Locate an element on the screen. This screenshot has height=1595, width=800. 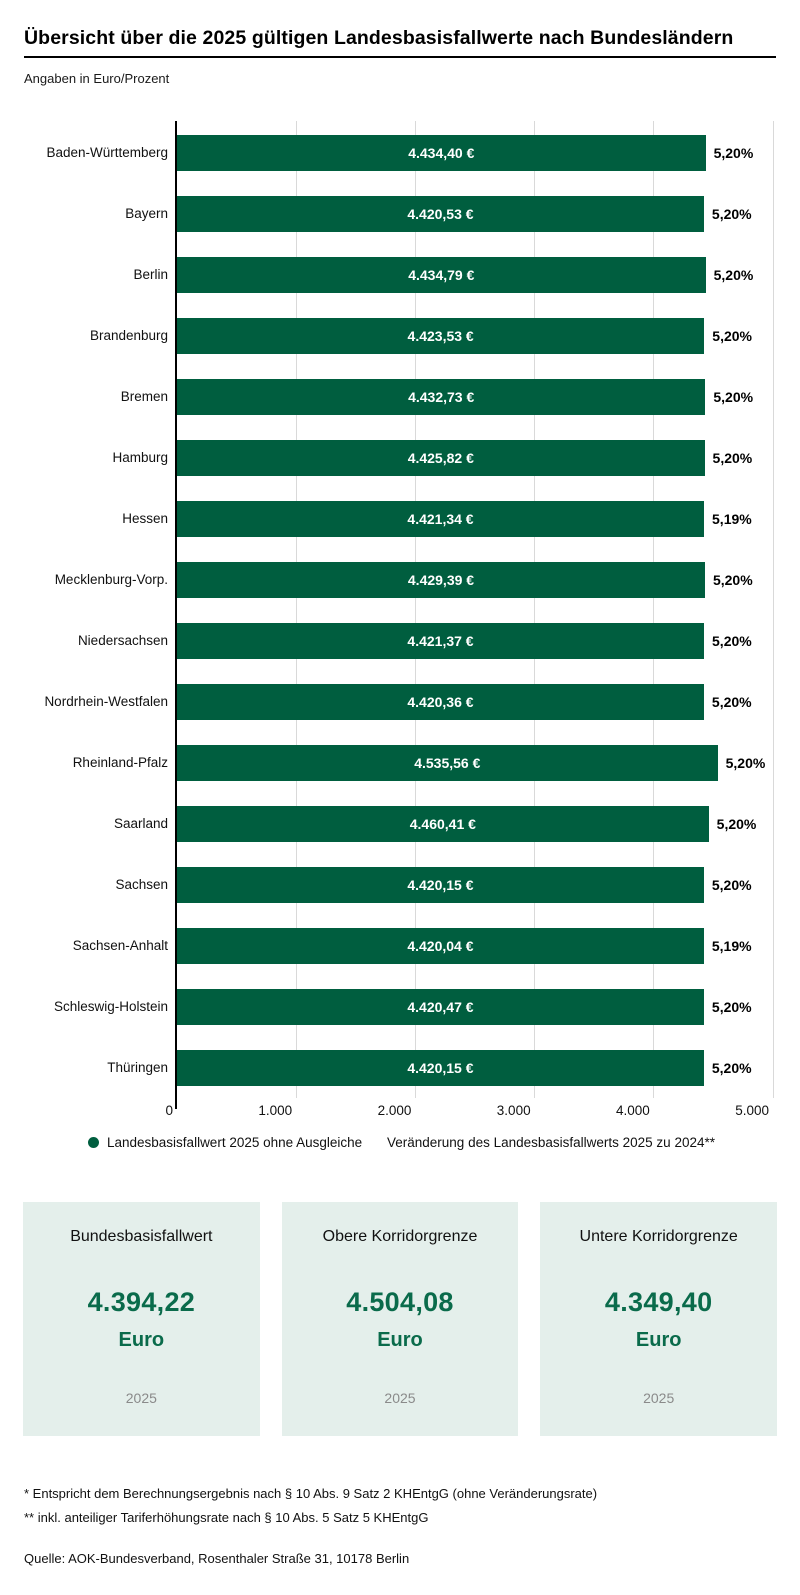
card-obere-korridorgrenze: Obere Korridorgrenze 4.504,08 Euro 2025 is located at coordinates (400, 1319).